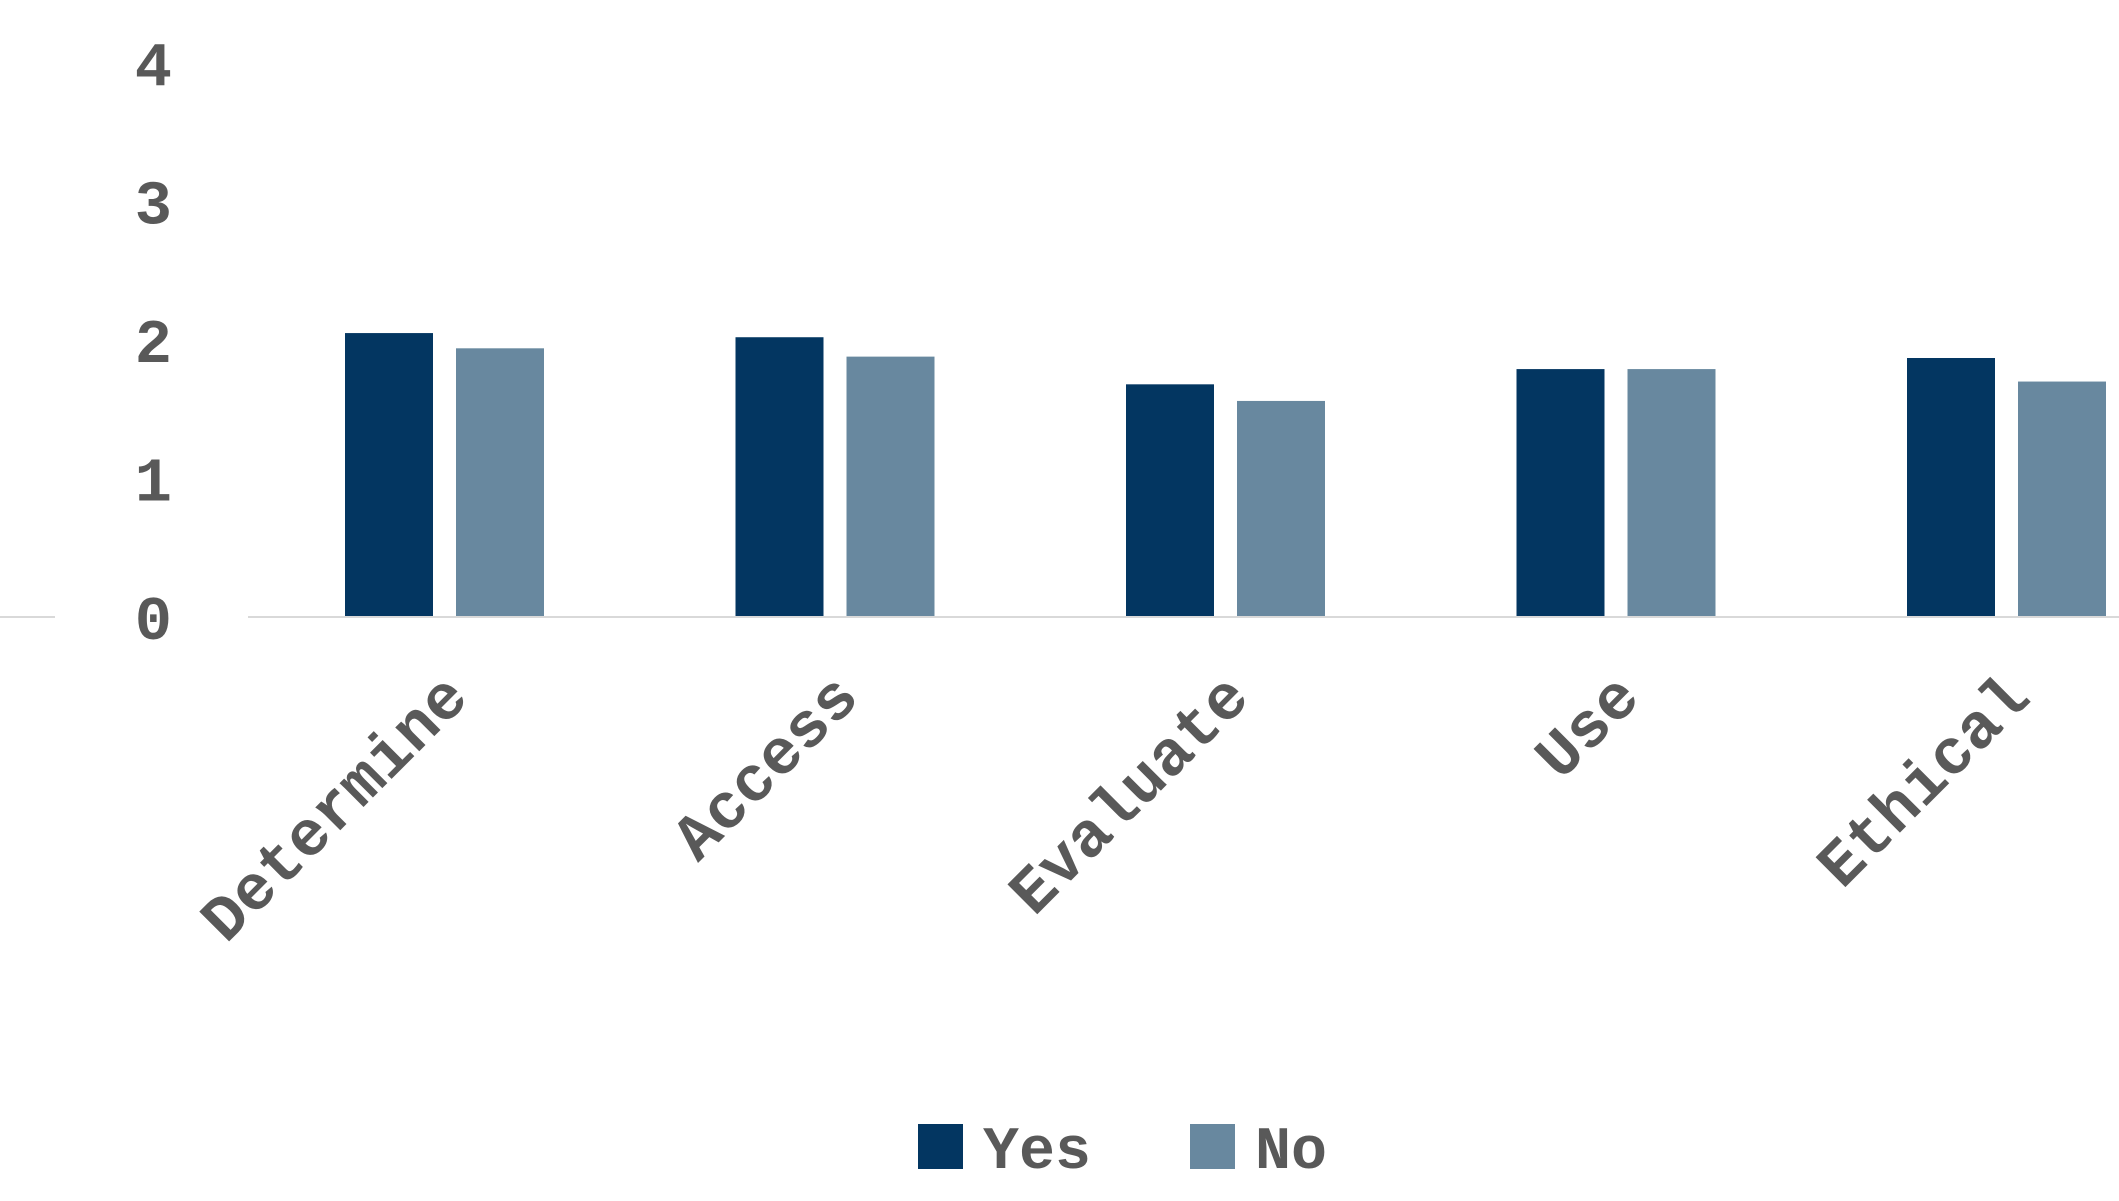 This screenshot has width=2119, height=1201. I want to click on bar-no-ethical, so click(2062, 499).